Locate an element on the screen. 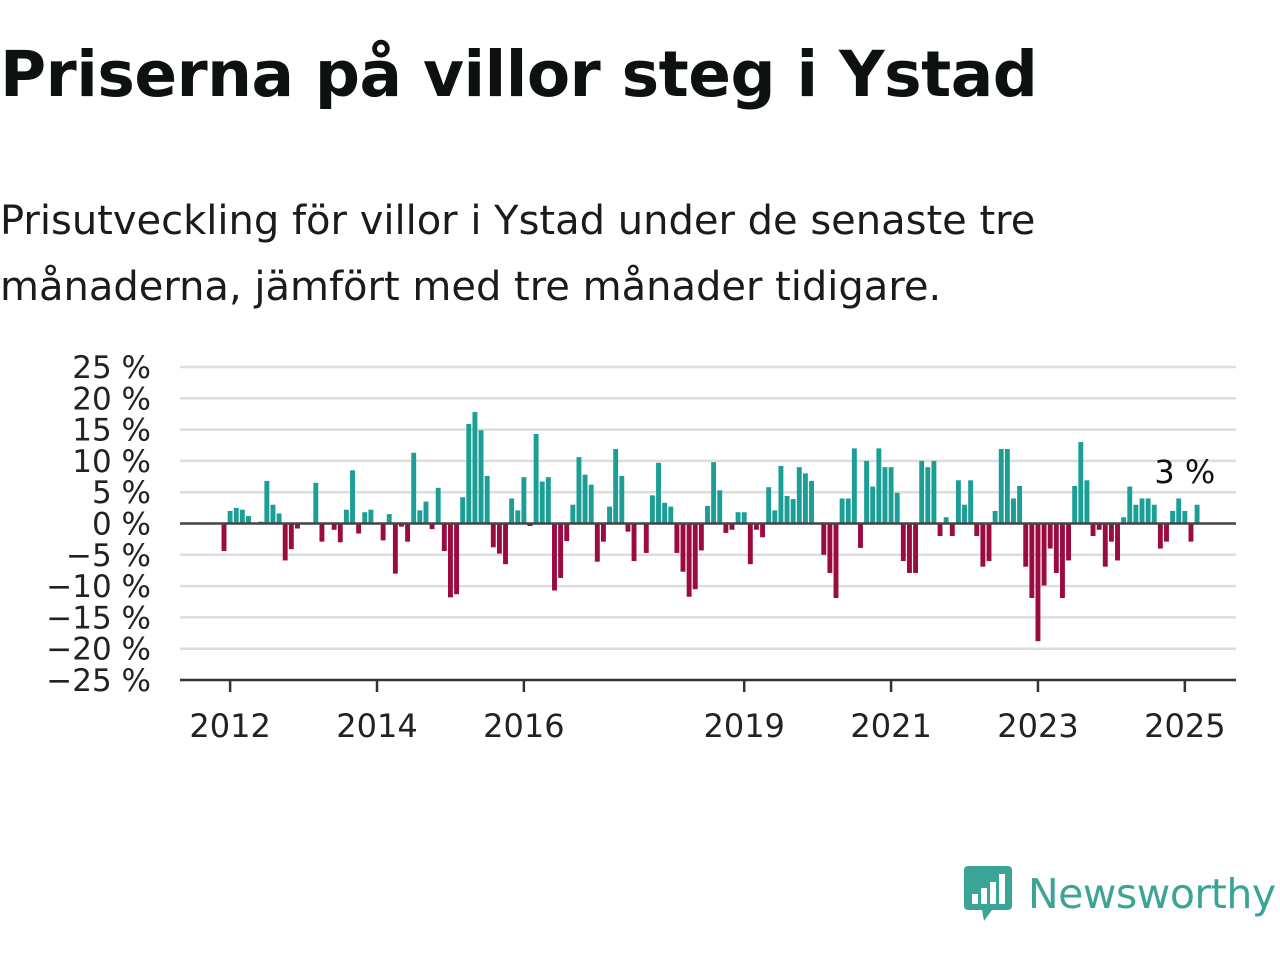  x-tick-label: 2019 is located at coordinates (743, 726).